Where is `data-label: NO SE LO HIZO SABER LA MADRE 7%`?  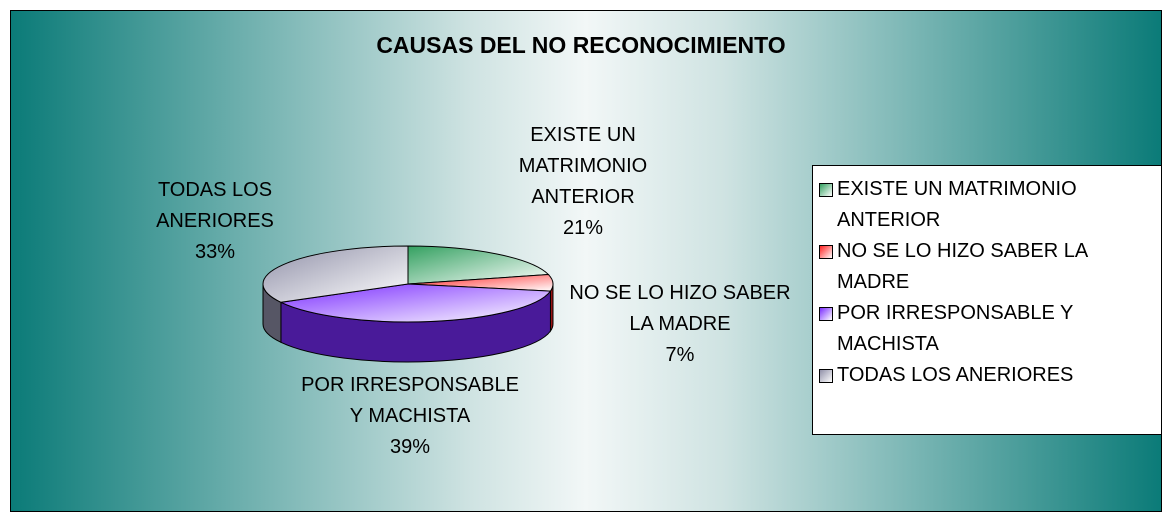 data-label: NO SE LO HIZO SABER LA MADRE 7% is located at coordinates (680, 324).